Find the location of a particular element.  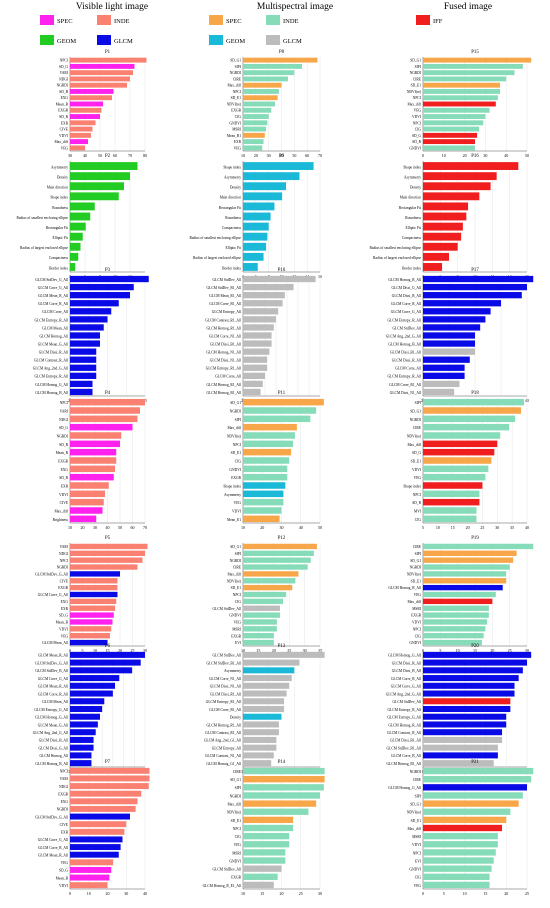

bar-label: GLCM Homog_R_E1_All is located at coordinates (222, 886).